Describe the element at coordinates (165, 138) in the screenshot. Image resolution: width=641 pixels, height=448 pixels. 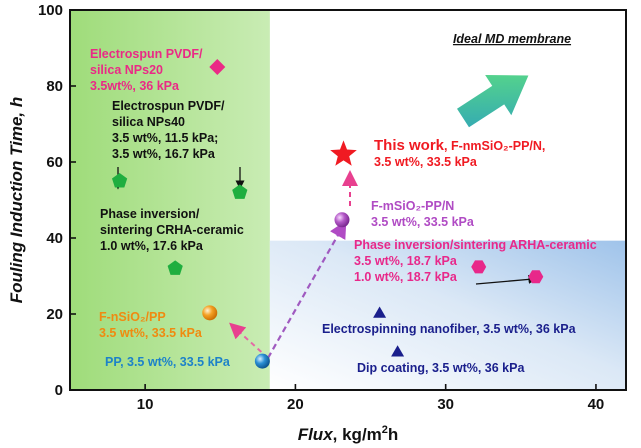
I see `annotation-line: 3.5 wt%, 11.5 kPa;` at that location.